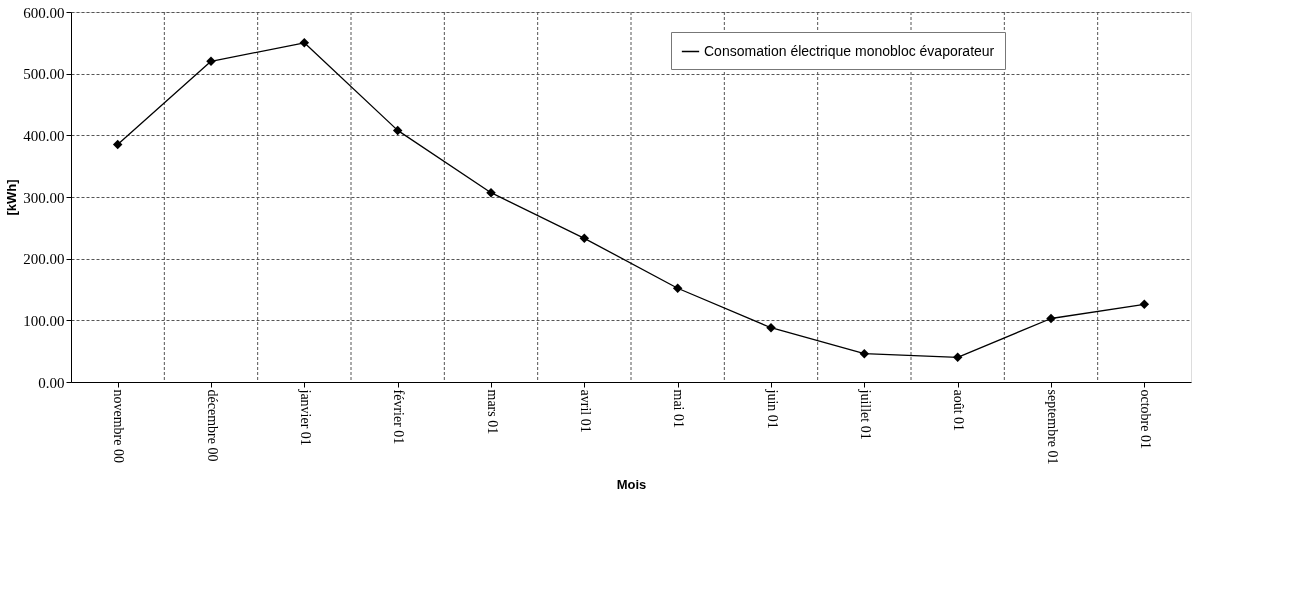  Describe the element at coordinates (44, 12) in the screenshot. I see `y-tick-label: 600.00` at that location.